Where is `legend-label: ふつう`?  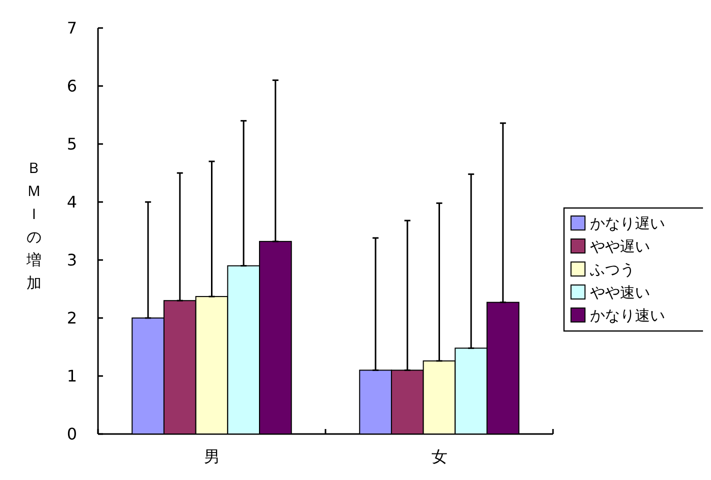
legend-label: ふつう is located at coordinates (612, 269).